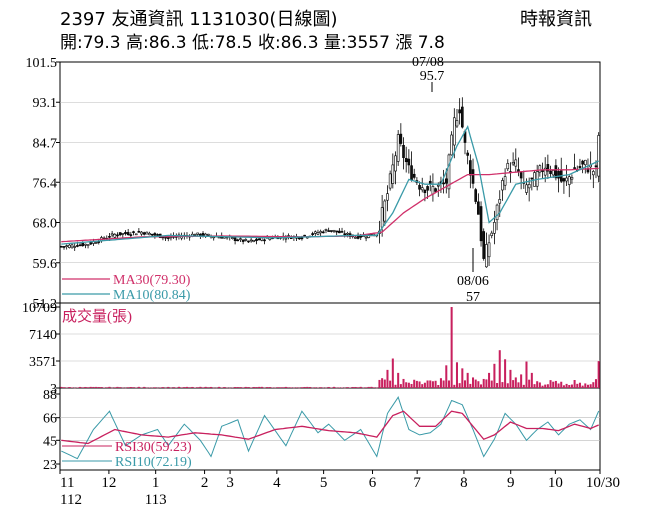 The width and height of the screenshot is (656, 525). Describe the element at coordinates (53, 389) in the screenshot. I see `volume-tick-label: 3` at that location.